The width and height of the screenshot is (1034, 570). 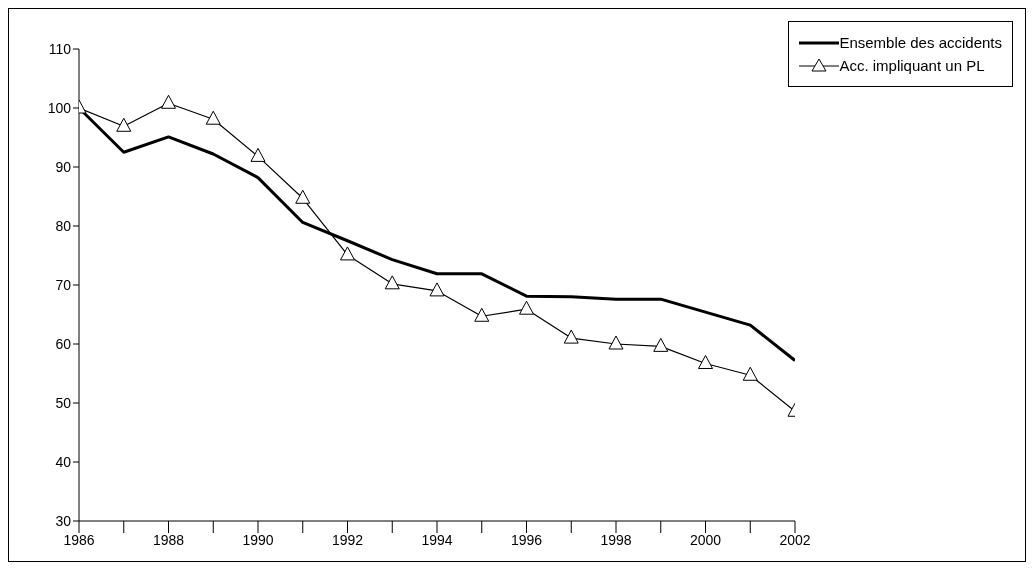 I want to click on x-tick-label: 1986, so click(x=79, y=539).